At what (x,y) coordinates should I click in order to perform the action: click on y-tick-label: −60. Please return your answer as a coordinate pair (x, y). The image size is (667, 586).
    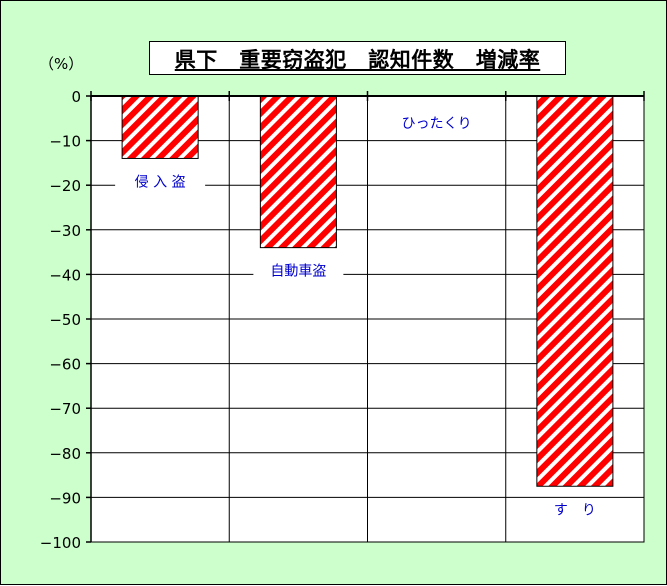
    Looking at the image, I should click on (65, 365).